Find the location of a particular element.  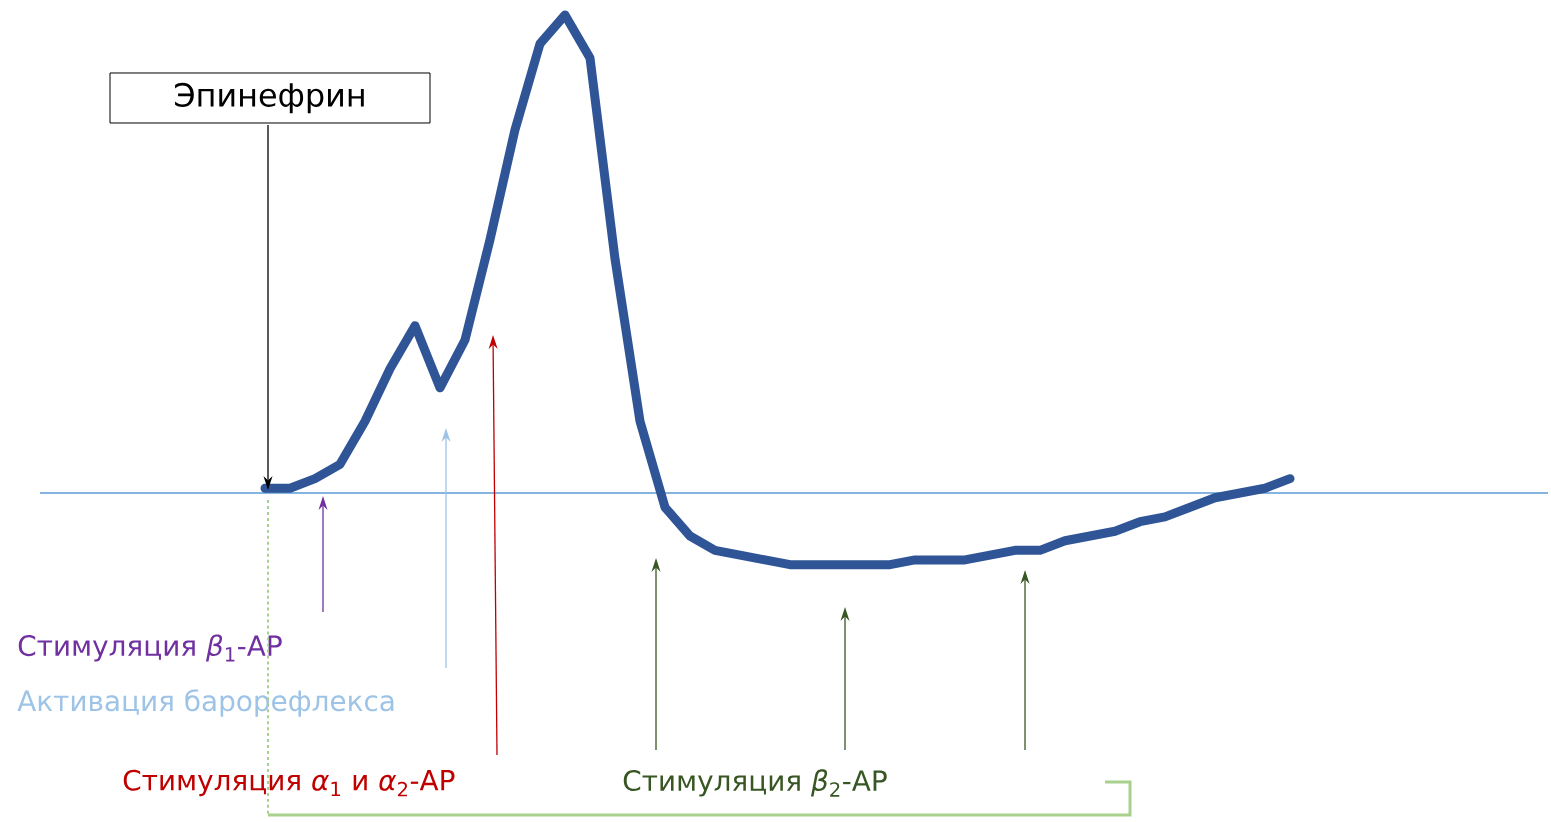

annotation: Эпинефрин is located at coordinates (269, 98).